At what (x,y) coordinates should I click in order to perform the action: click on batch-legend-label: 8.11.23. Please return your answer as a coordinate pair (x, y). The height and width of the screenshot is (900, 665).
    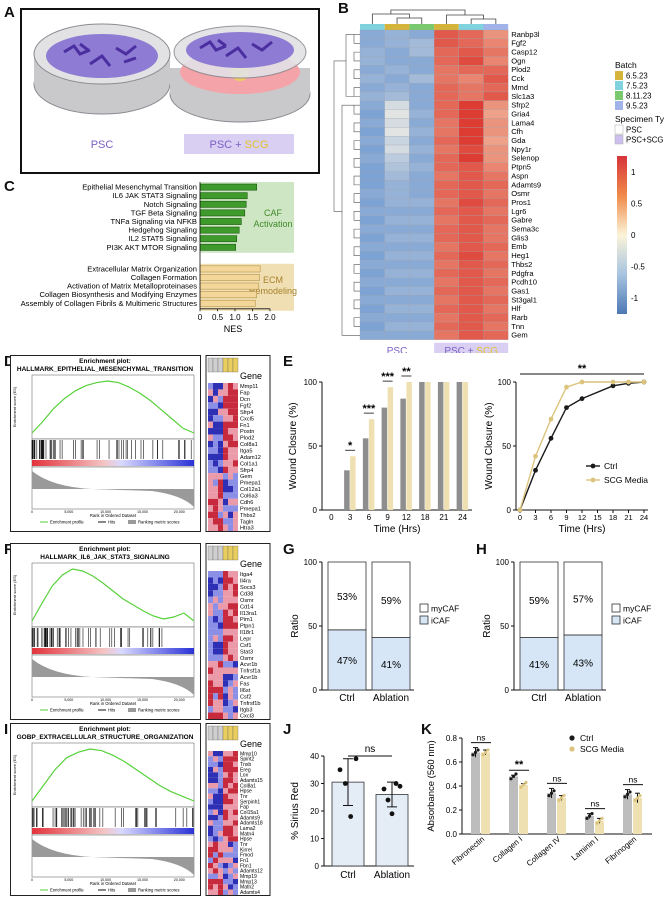
    Looking at the image, I should click on (638, 96).